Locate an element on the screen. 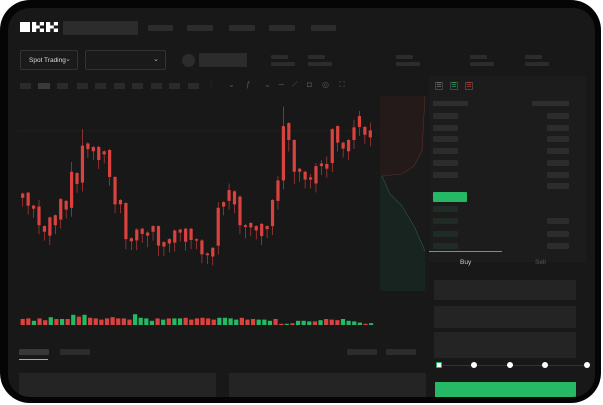  pair-select: ⌄ is located at coordinates (125, 60).